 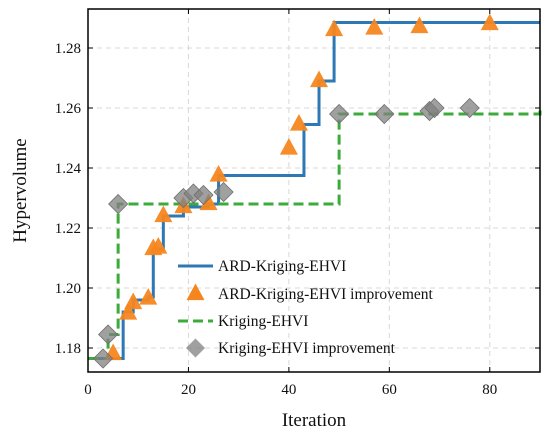 I want to click on legend-entry: Kriging-EHVI, so click(x=243, y=321).